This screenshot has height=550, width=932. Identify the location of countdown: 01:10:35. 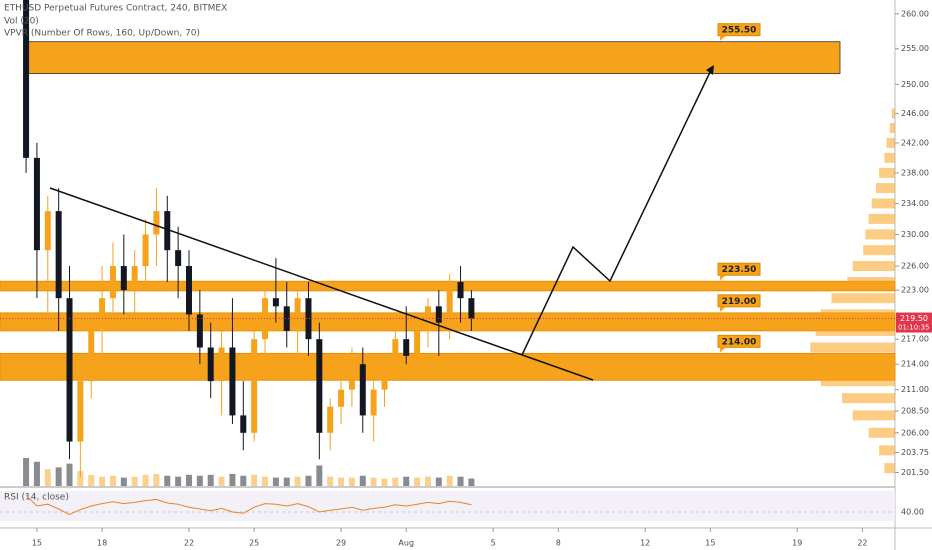
(913, 328).